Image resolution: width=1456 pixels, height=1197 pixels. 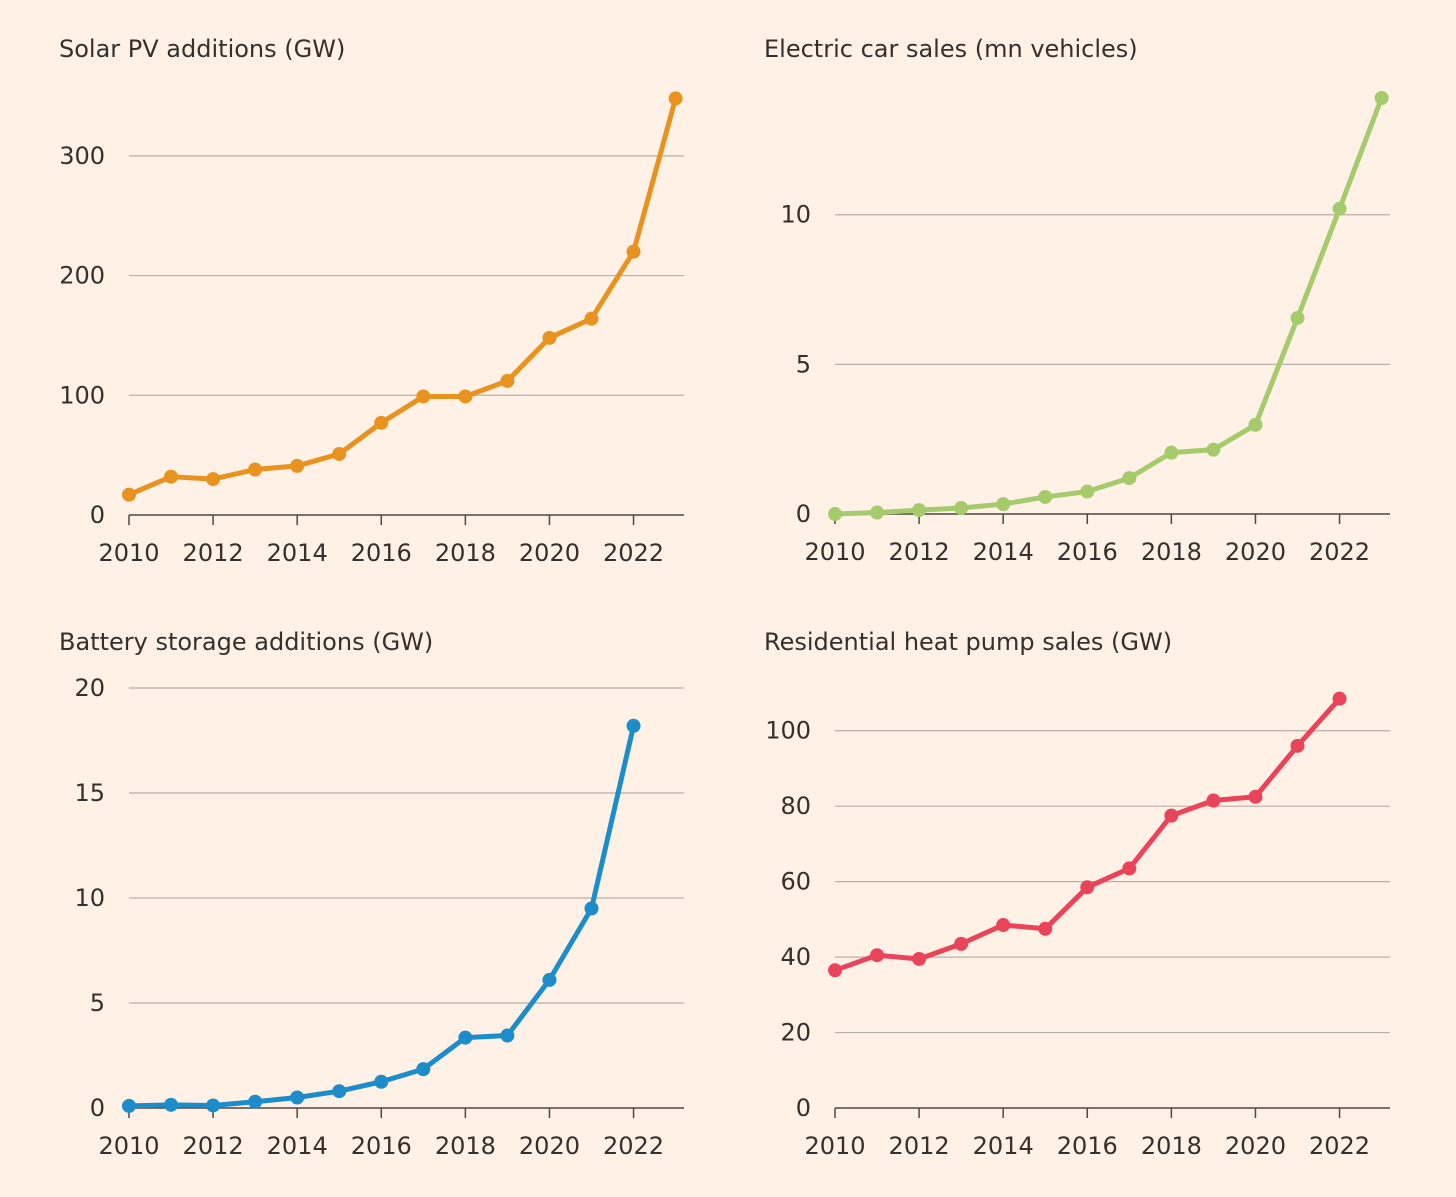 I want to click on chart-title: Battery storage additions (GW), so click(x=246, y=642).